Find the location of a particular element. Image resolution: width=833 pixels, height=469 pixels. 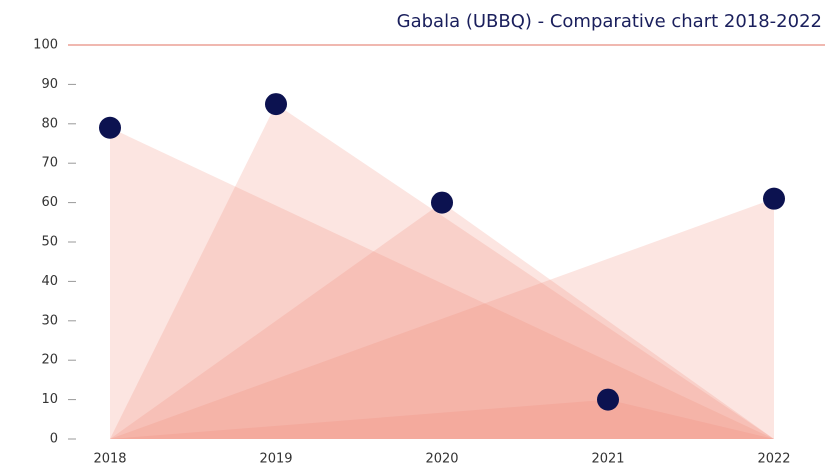

x-tick-label: 2022 is located at coordinates (773, 459).